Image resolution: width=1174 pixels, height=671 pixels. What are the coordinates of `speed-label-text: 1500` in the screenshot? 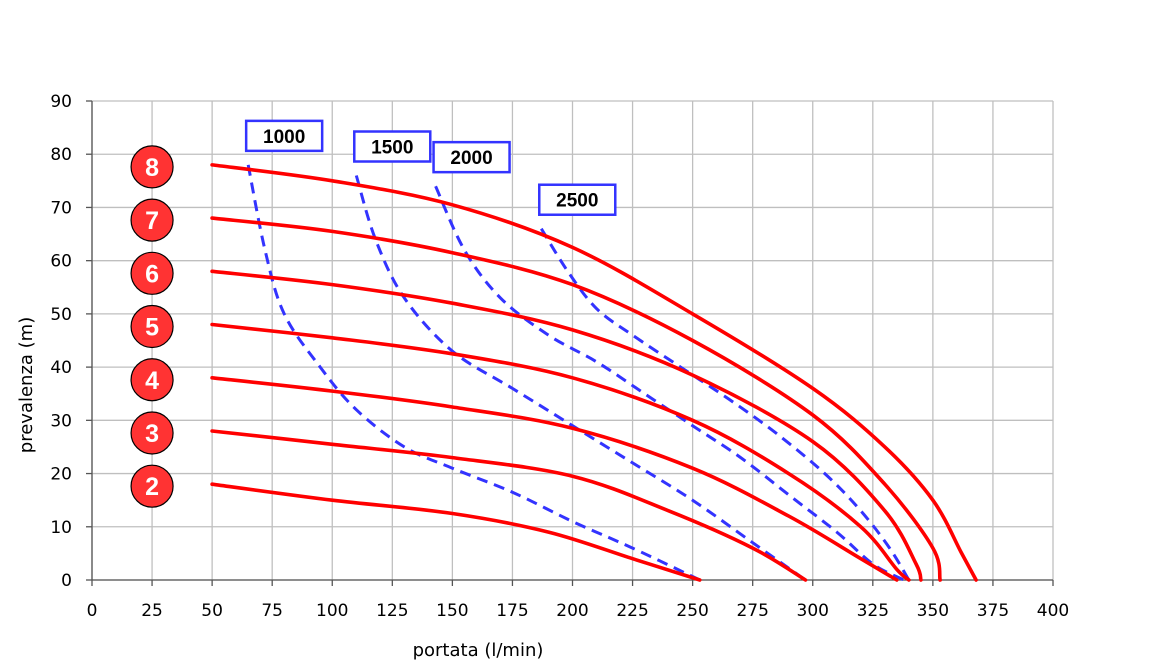 It's located at (392, 148).